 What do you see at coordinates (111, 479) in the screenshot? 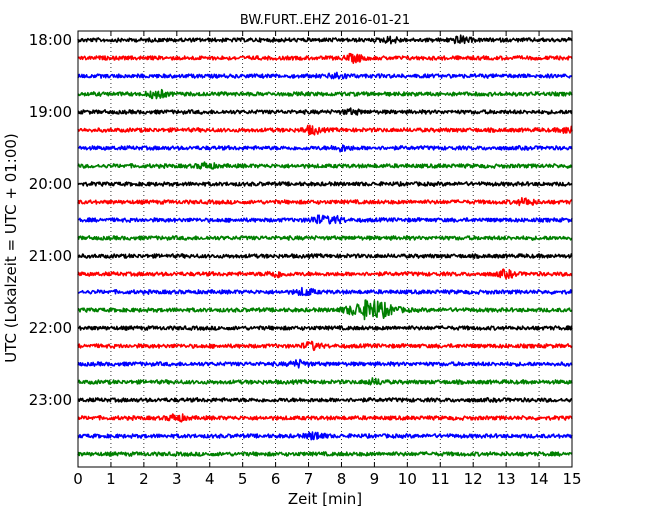
I see `x-tick-label: 1` at bounding box center [111, 479].